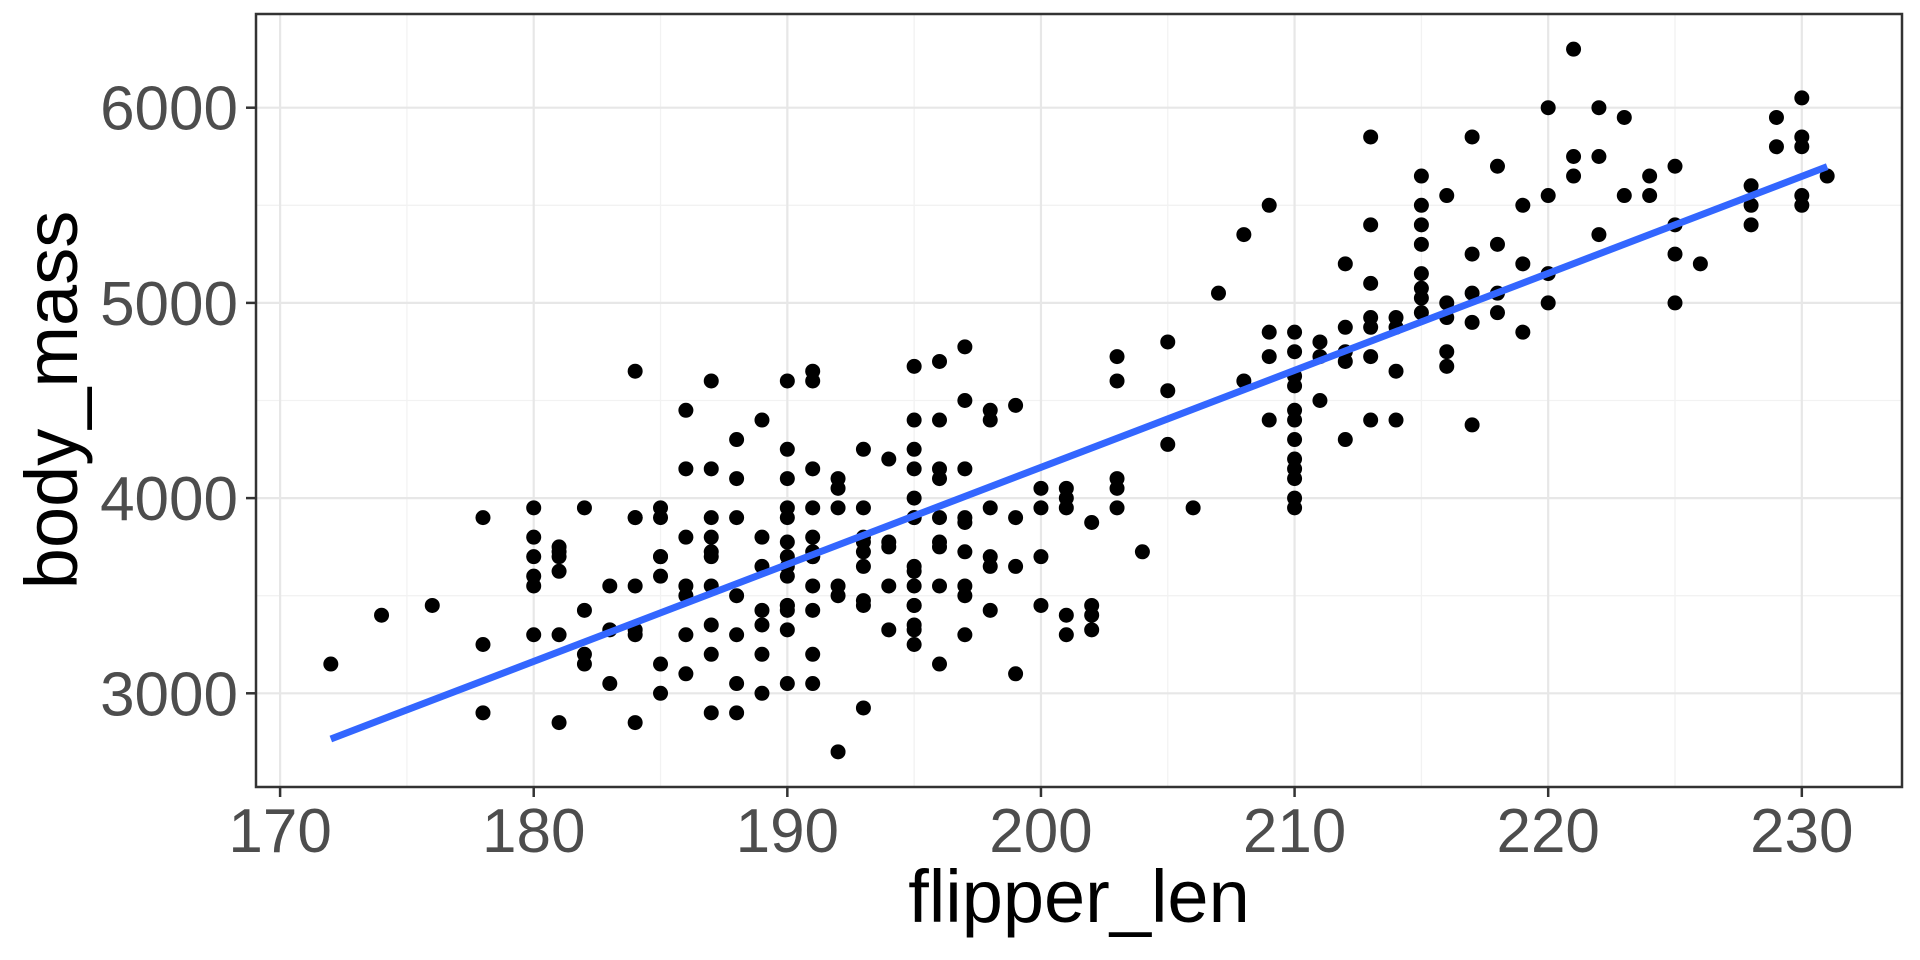 Image resolution: width=1920 pixels, height=960 pixels. I want to click on y-tick-label: 6000, so click(169, 109).